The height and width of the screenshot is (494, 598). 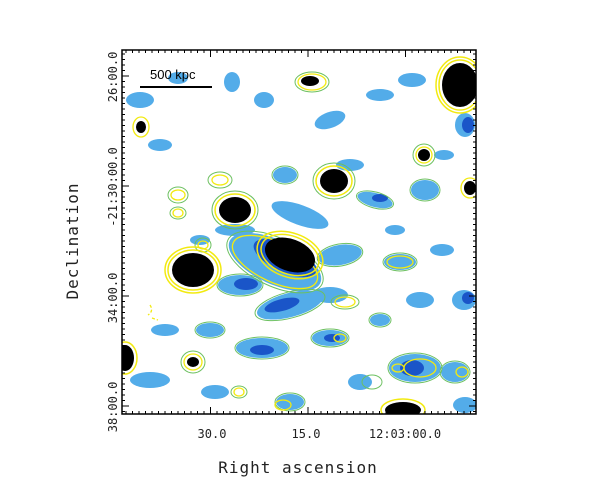 What do you see at coordinates (306, 434) in the screenshot?
I see `x-tick-label: 15.0` at bounding box center [306, 434].